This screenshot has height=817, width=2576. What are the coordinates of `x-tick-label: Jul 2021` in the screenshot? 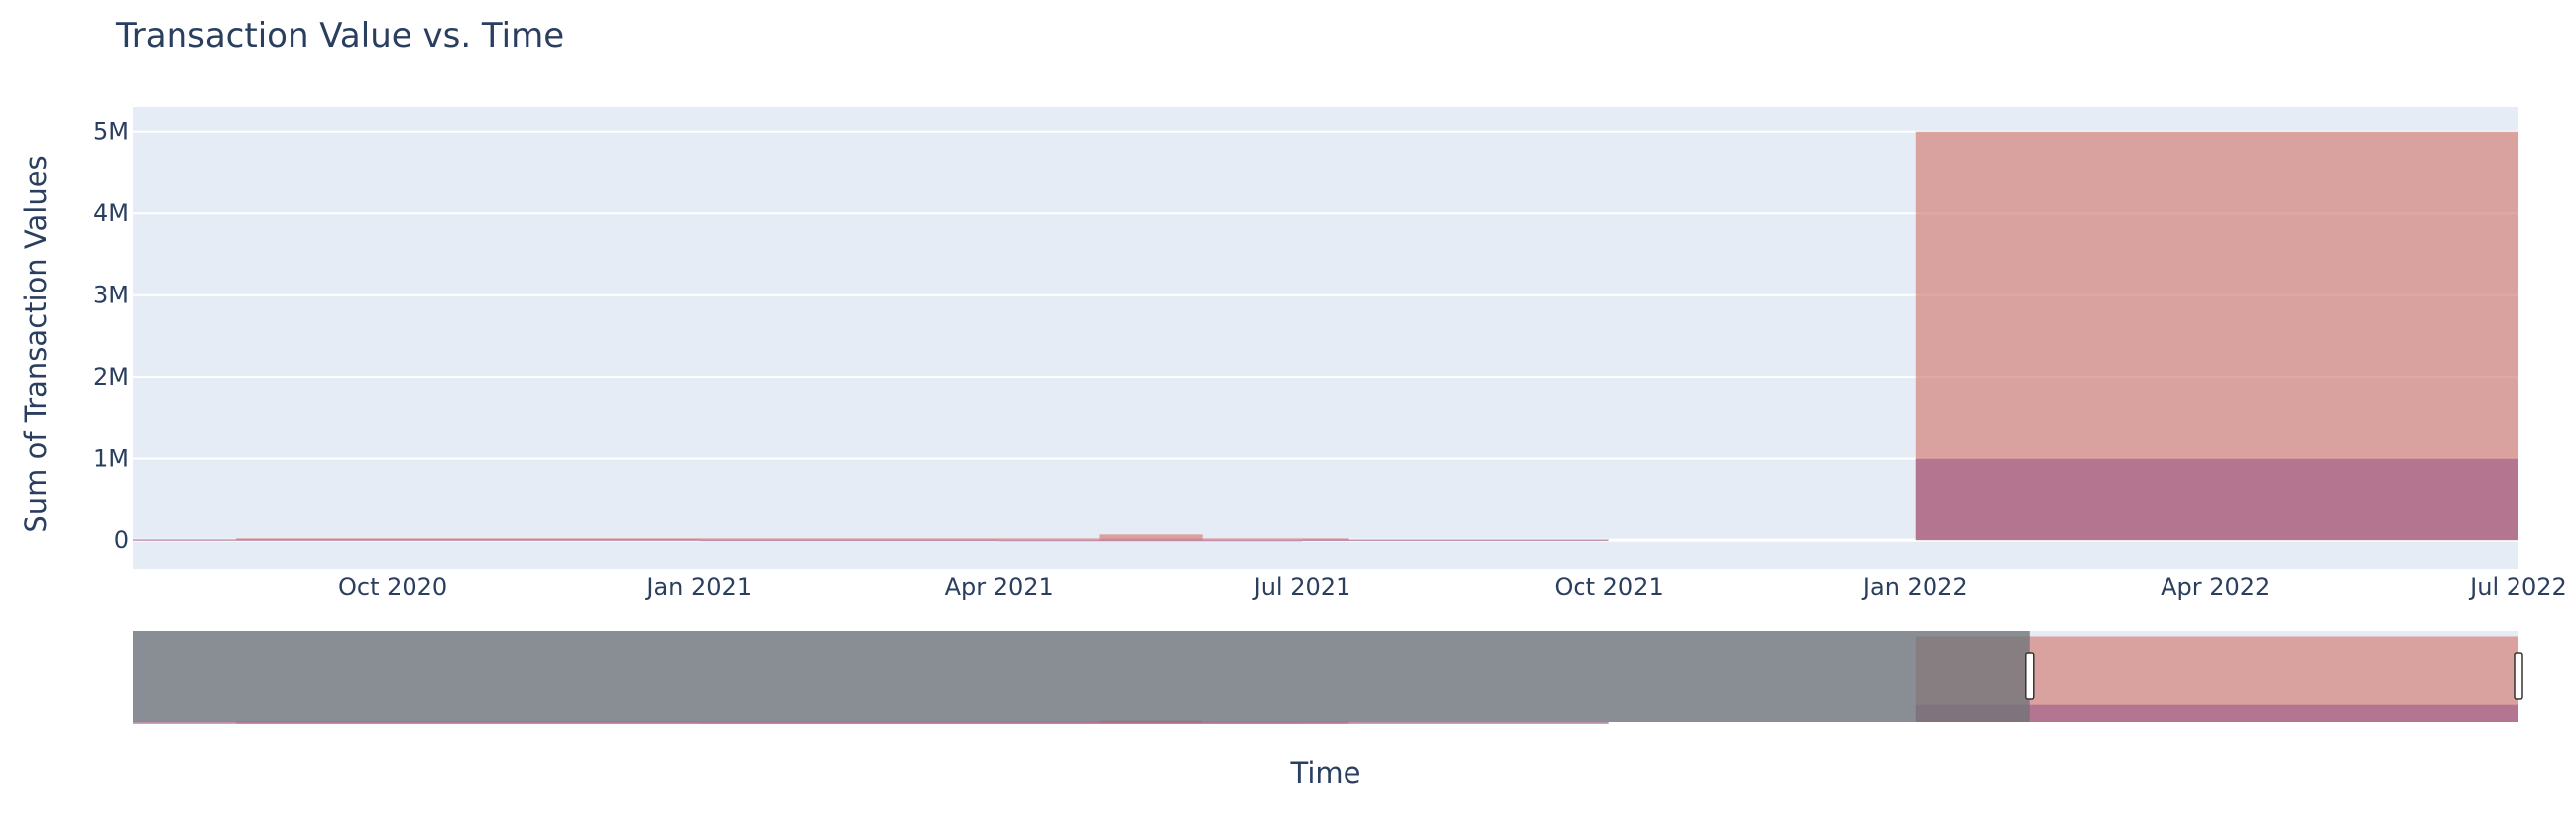 It's located at (1302, 587).